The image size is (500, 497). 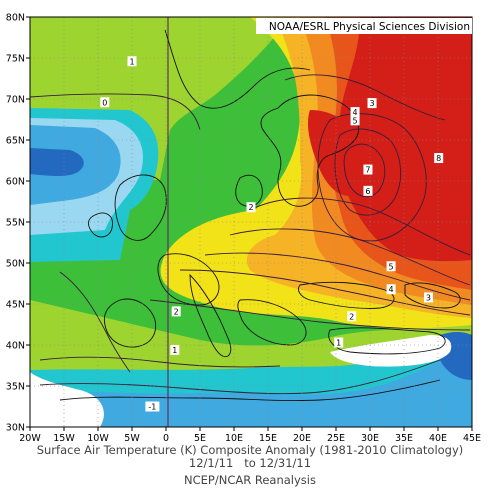 I want to click on anomaly-field-blue-dark-west, so click(x=57, y=162).